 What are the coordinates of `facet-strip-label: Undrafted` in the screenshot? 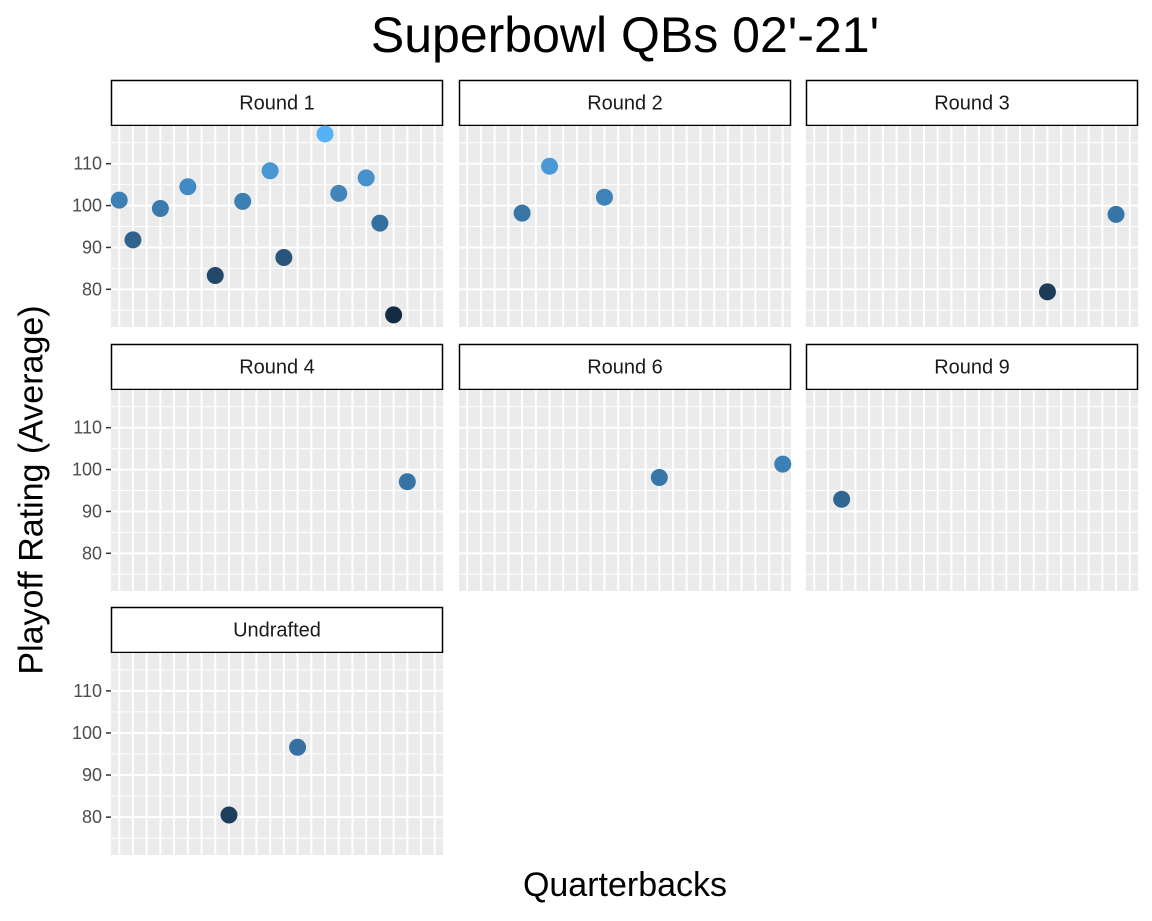 It's located at (277, 631).